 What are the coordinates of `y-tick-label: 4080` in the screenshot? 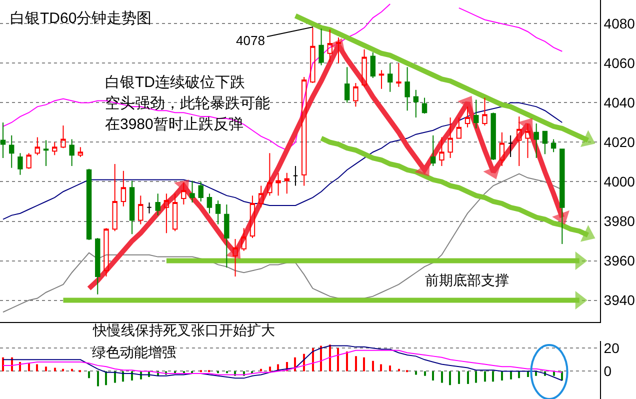 It's located at (620, 24).